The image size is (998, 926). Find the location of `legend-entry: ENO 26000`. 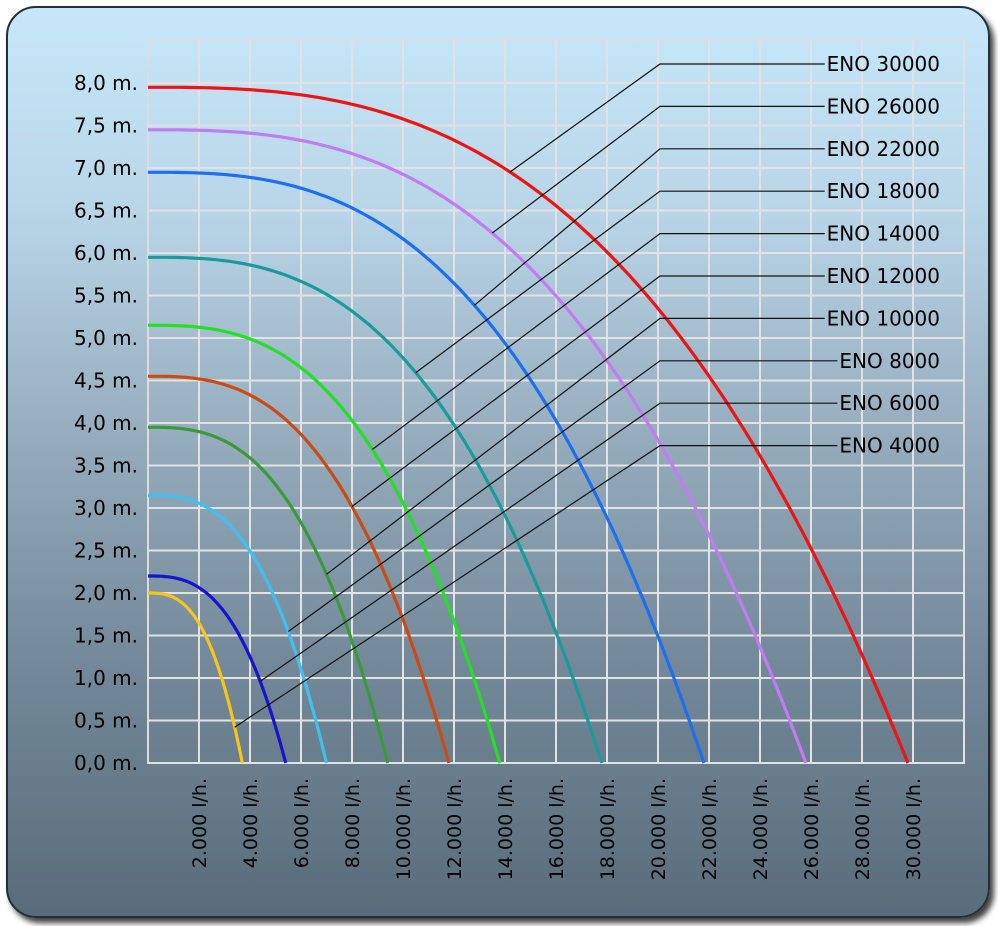

legend-entry: ENO 26000 is located at coordinates (883, 106).